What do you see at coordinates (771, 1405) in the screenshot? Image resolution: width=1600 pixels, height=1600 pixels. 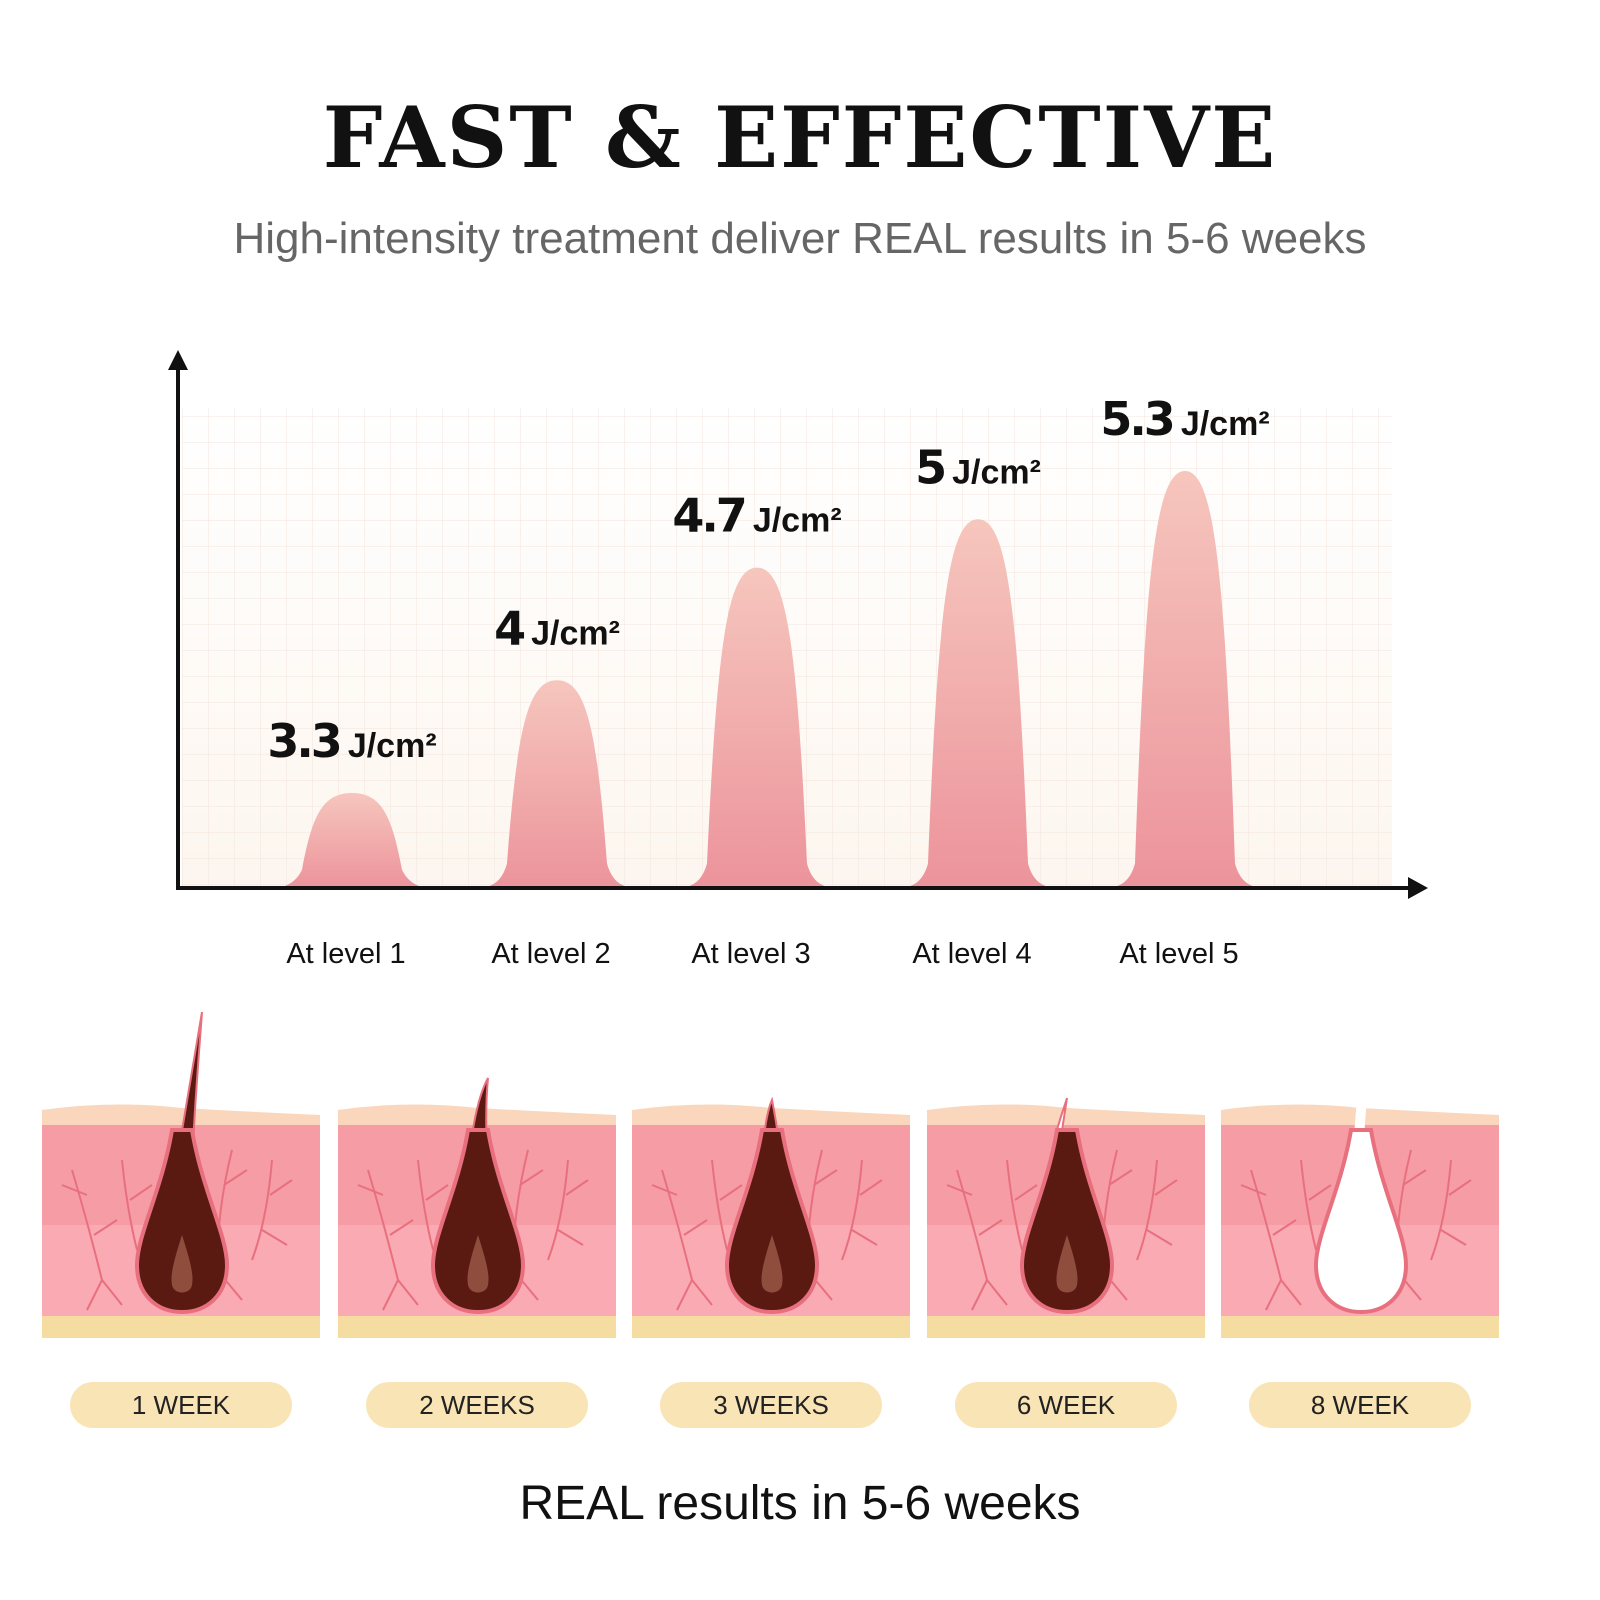 I see `week-badge-3: 3 WEEKS` at bounding box center [771, 1405].